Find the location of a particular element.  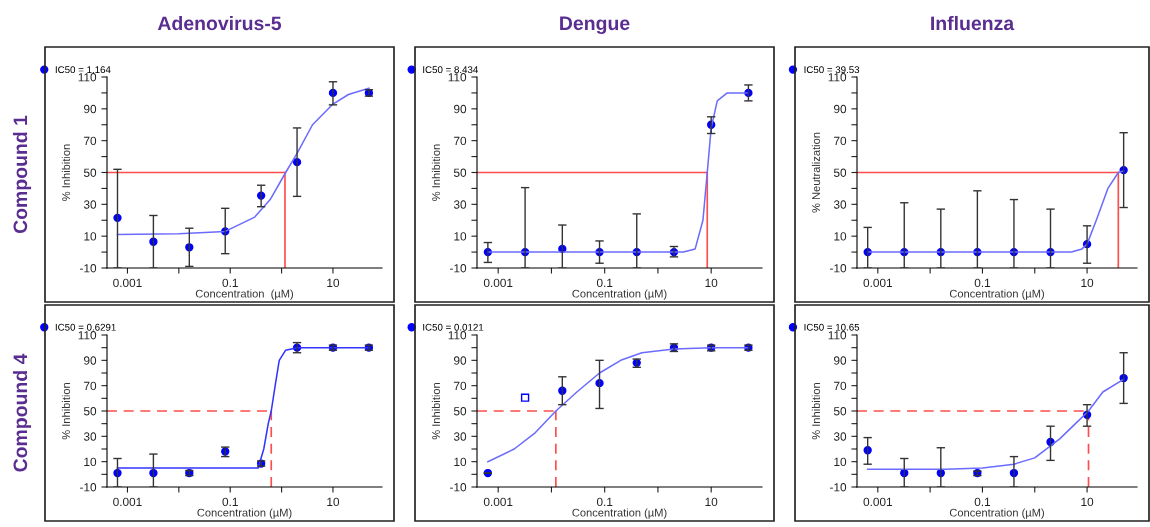

legend-label: IC50 = 0.6291 is located at coordinates (85, 327).